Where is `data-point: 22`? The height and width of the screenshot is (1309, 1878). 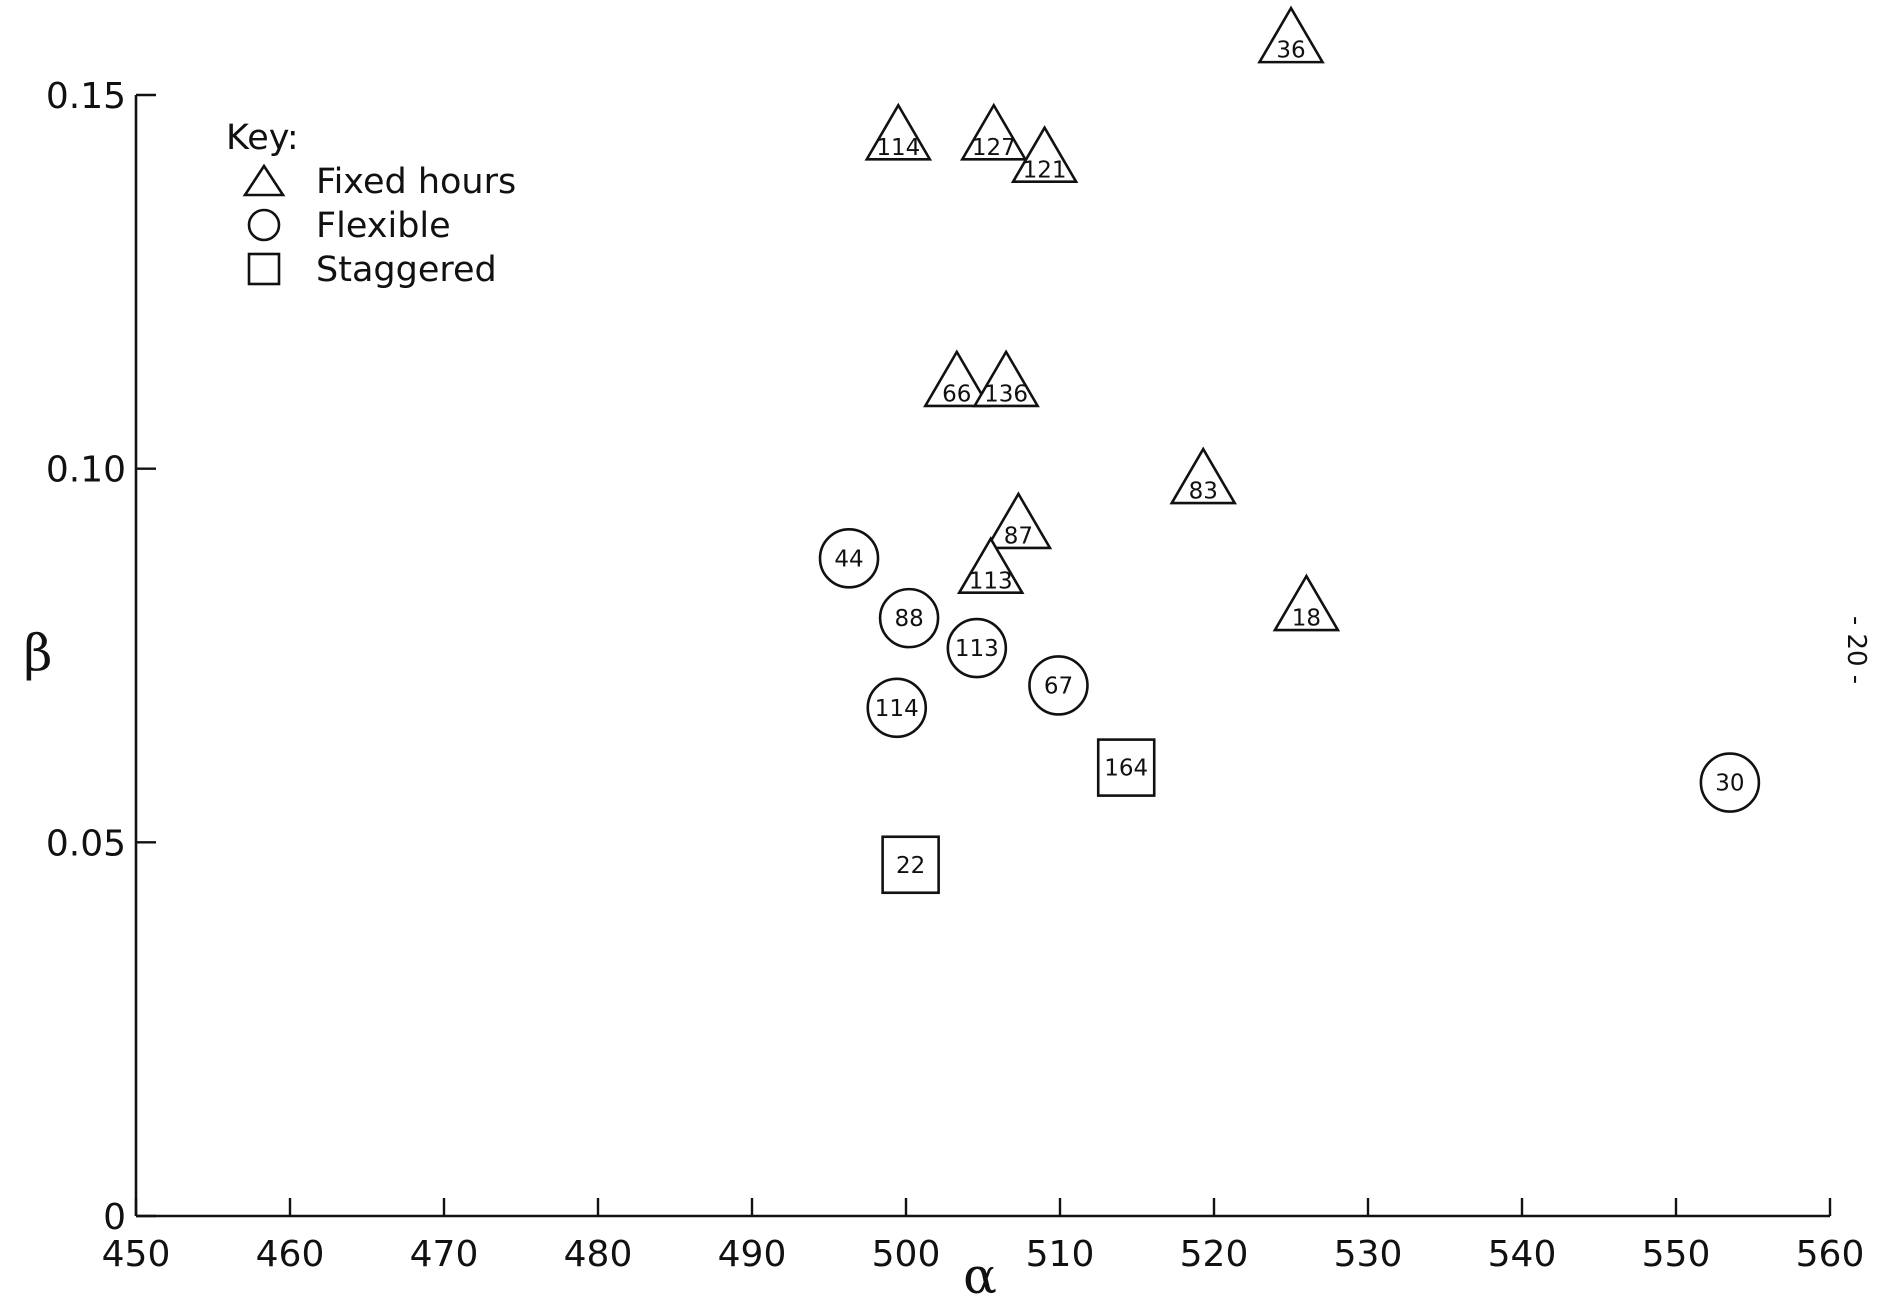 data-point: 22 is located at coordinates (910, 865).